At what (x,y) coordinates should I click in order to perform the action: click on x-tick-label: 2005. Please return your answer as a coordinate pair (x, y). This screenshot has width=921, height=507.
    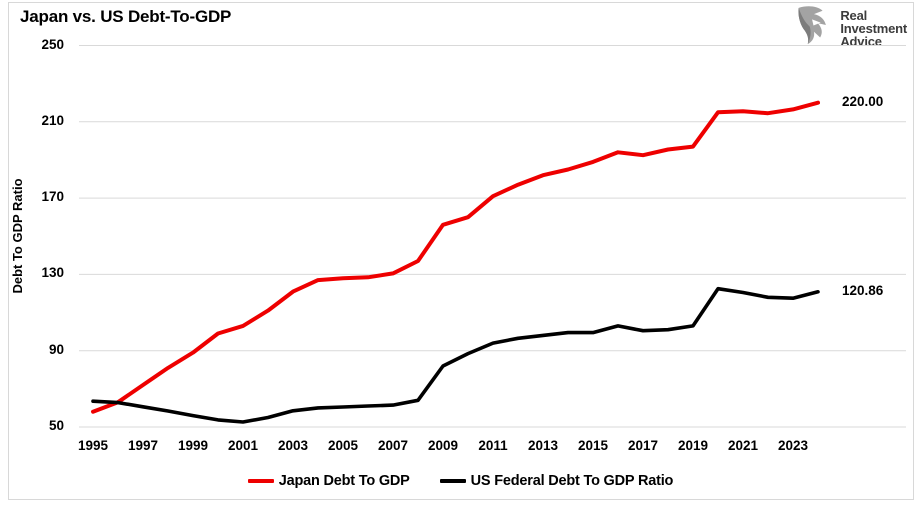
    Looking at the image, I should click on (343, 445).